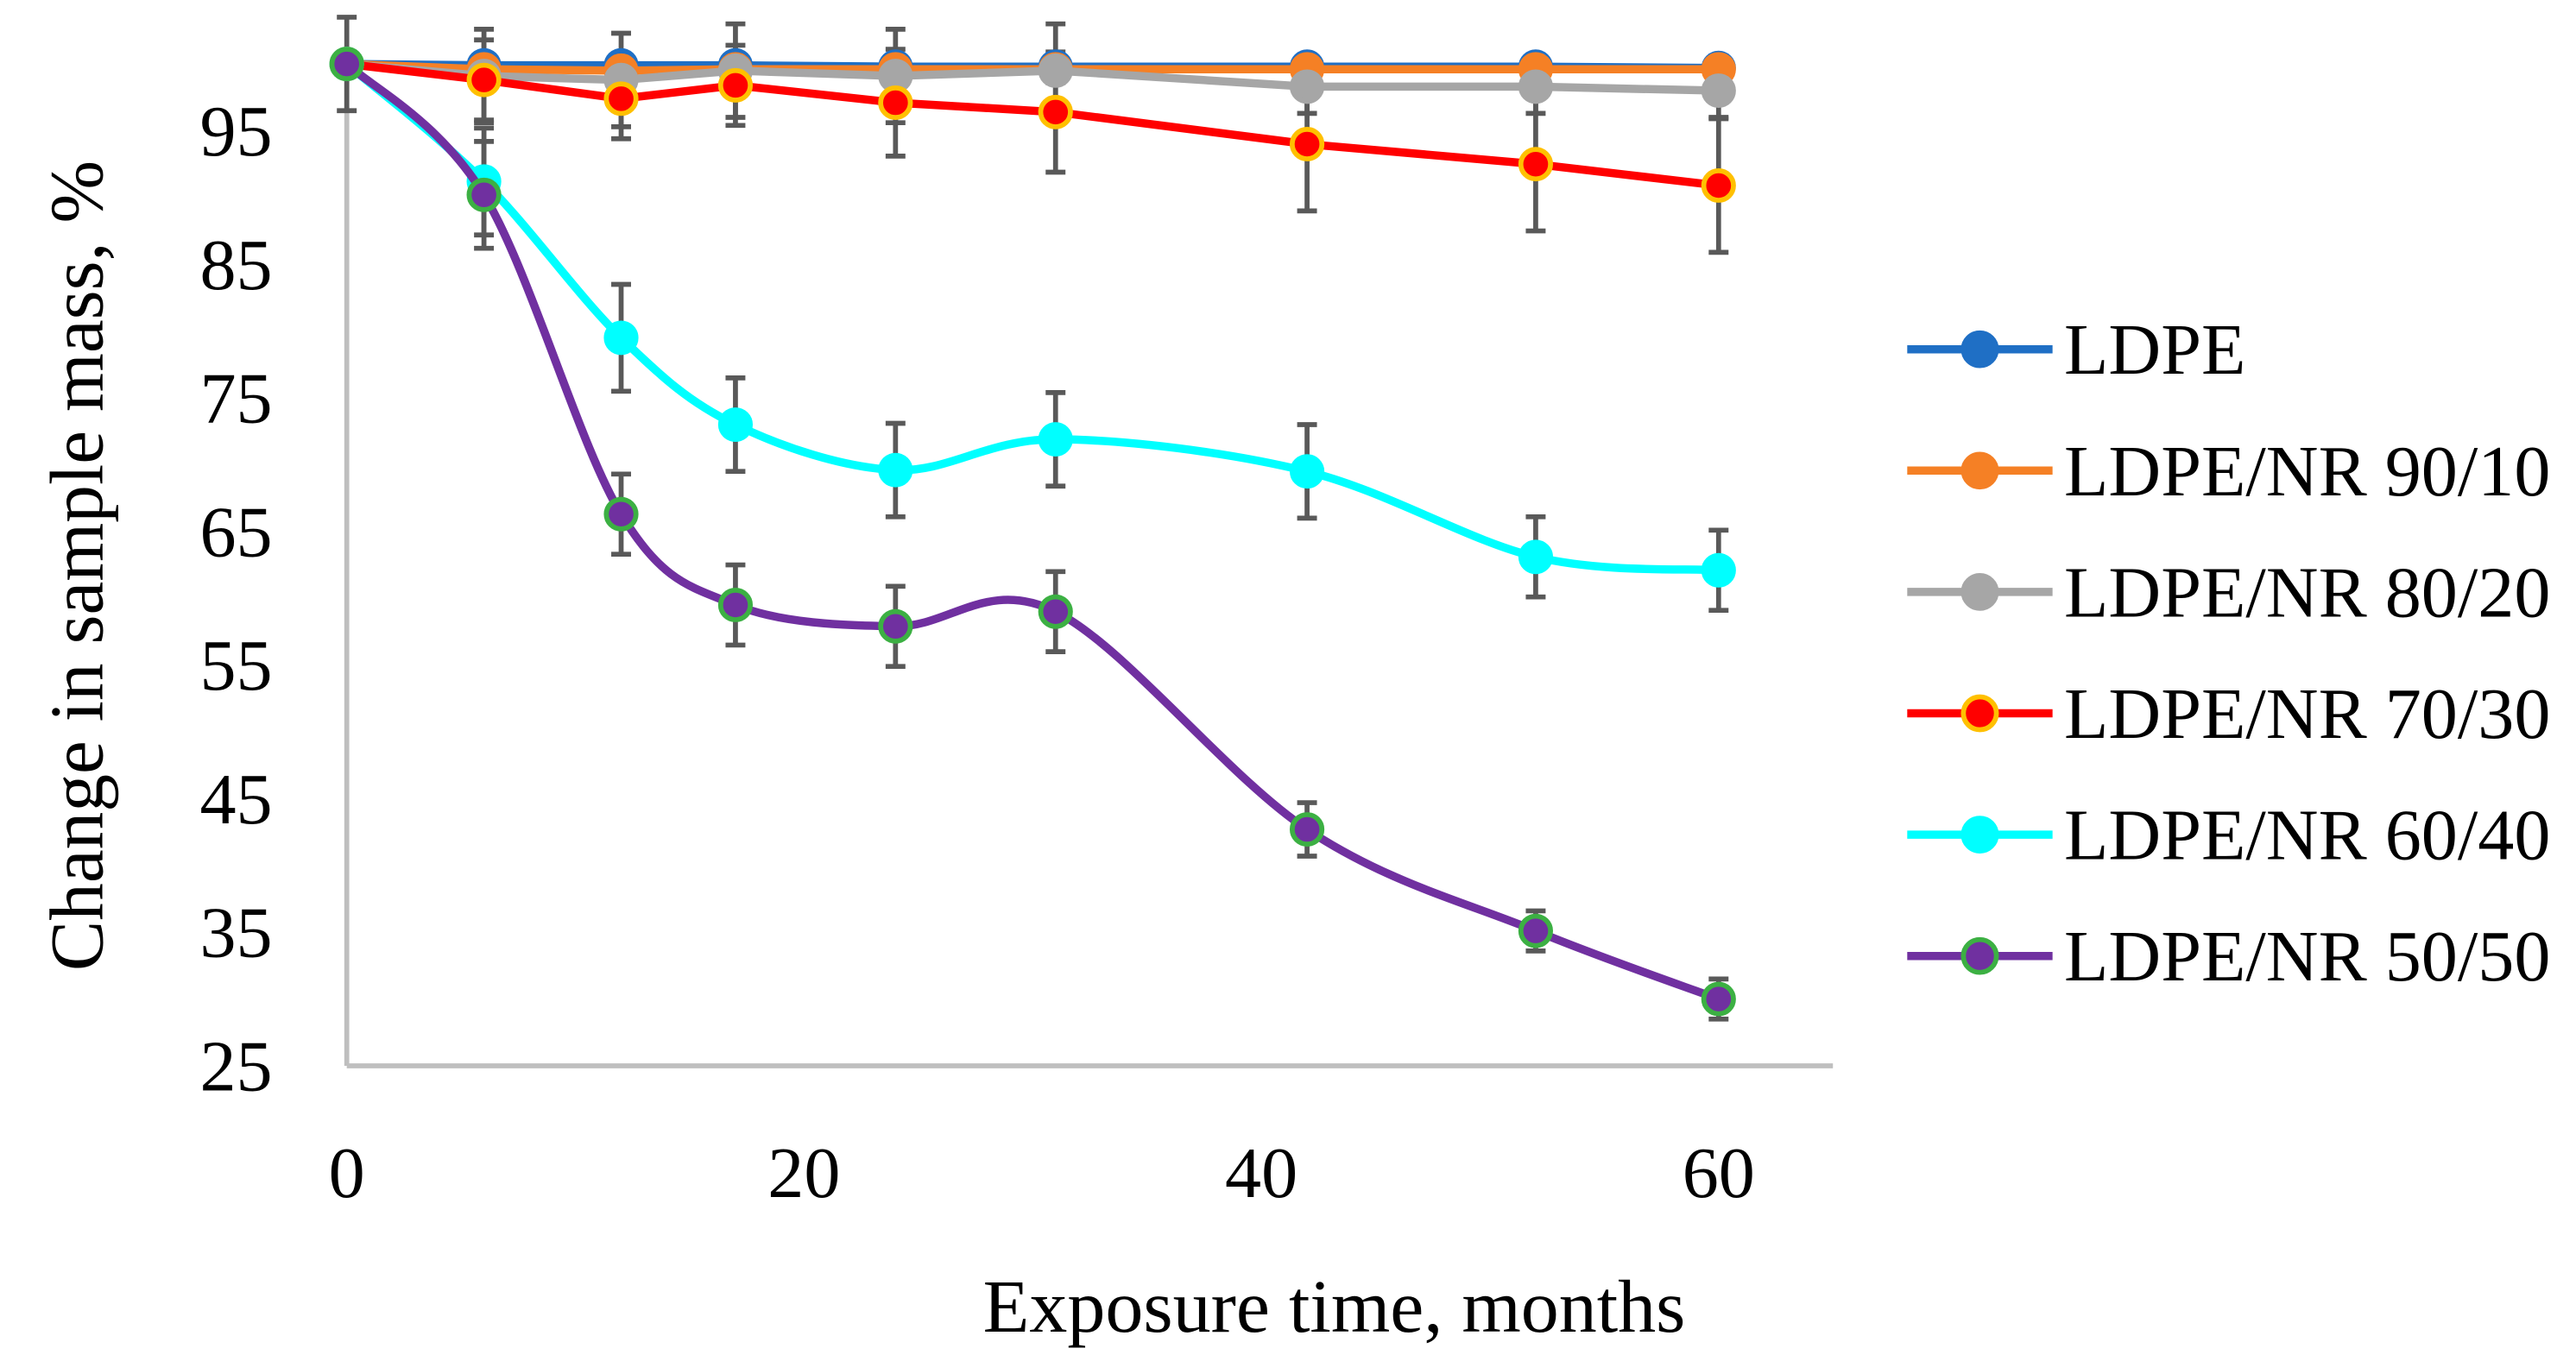  I want to click on legend-label: LDPE/NR 90/10, so click(2307, 472).